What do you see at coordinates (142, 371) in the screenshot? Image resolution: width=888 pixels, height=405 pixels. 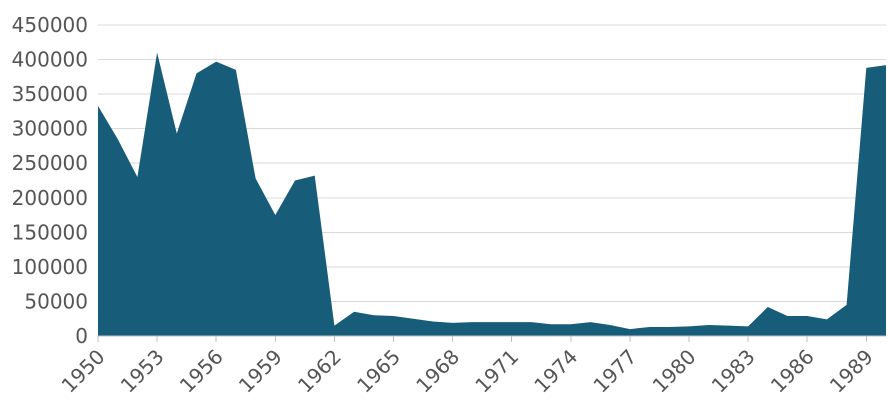 I see `x-tick-label: 1953` at bounding box center [142, 371].